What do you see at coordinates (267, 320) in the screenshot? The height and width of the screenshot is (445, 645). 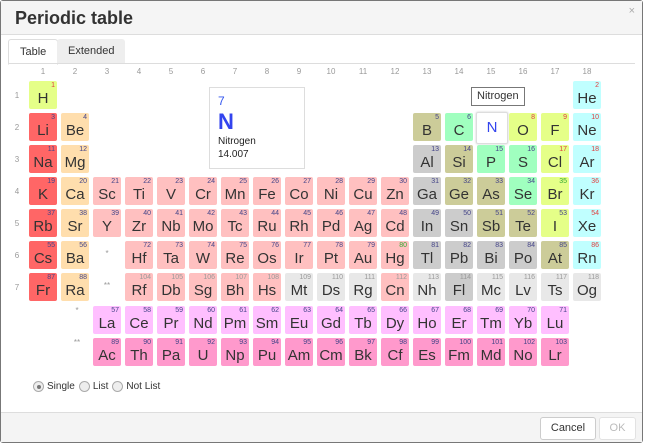 I see `element-cell-sm: Sm 62` at bounding box center [267, 320].